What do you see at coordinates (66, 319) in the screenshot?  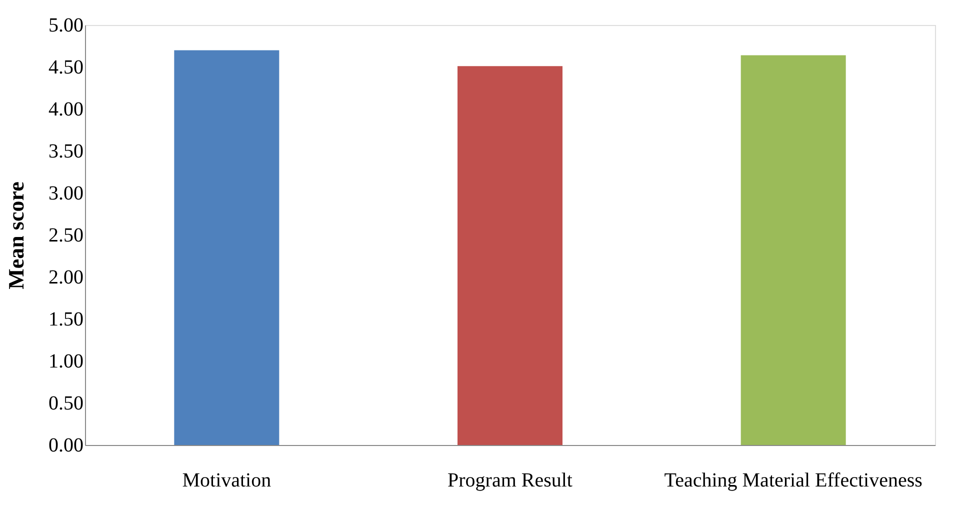 I see `y-tick-label: 1.50` at bounding box center [66, 319].